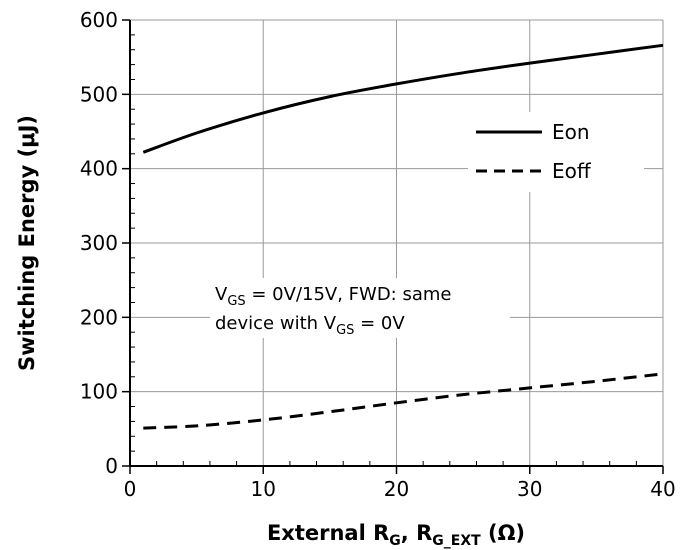 Image resolution: width=694 pixels, height=550 pixels. I want to click on annotation-line-1-rest: = 0V/15V, FWD: same, so click(349, 294).